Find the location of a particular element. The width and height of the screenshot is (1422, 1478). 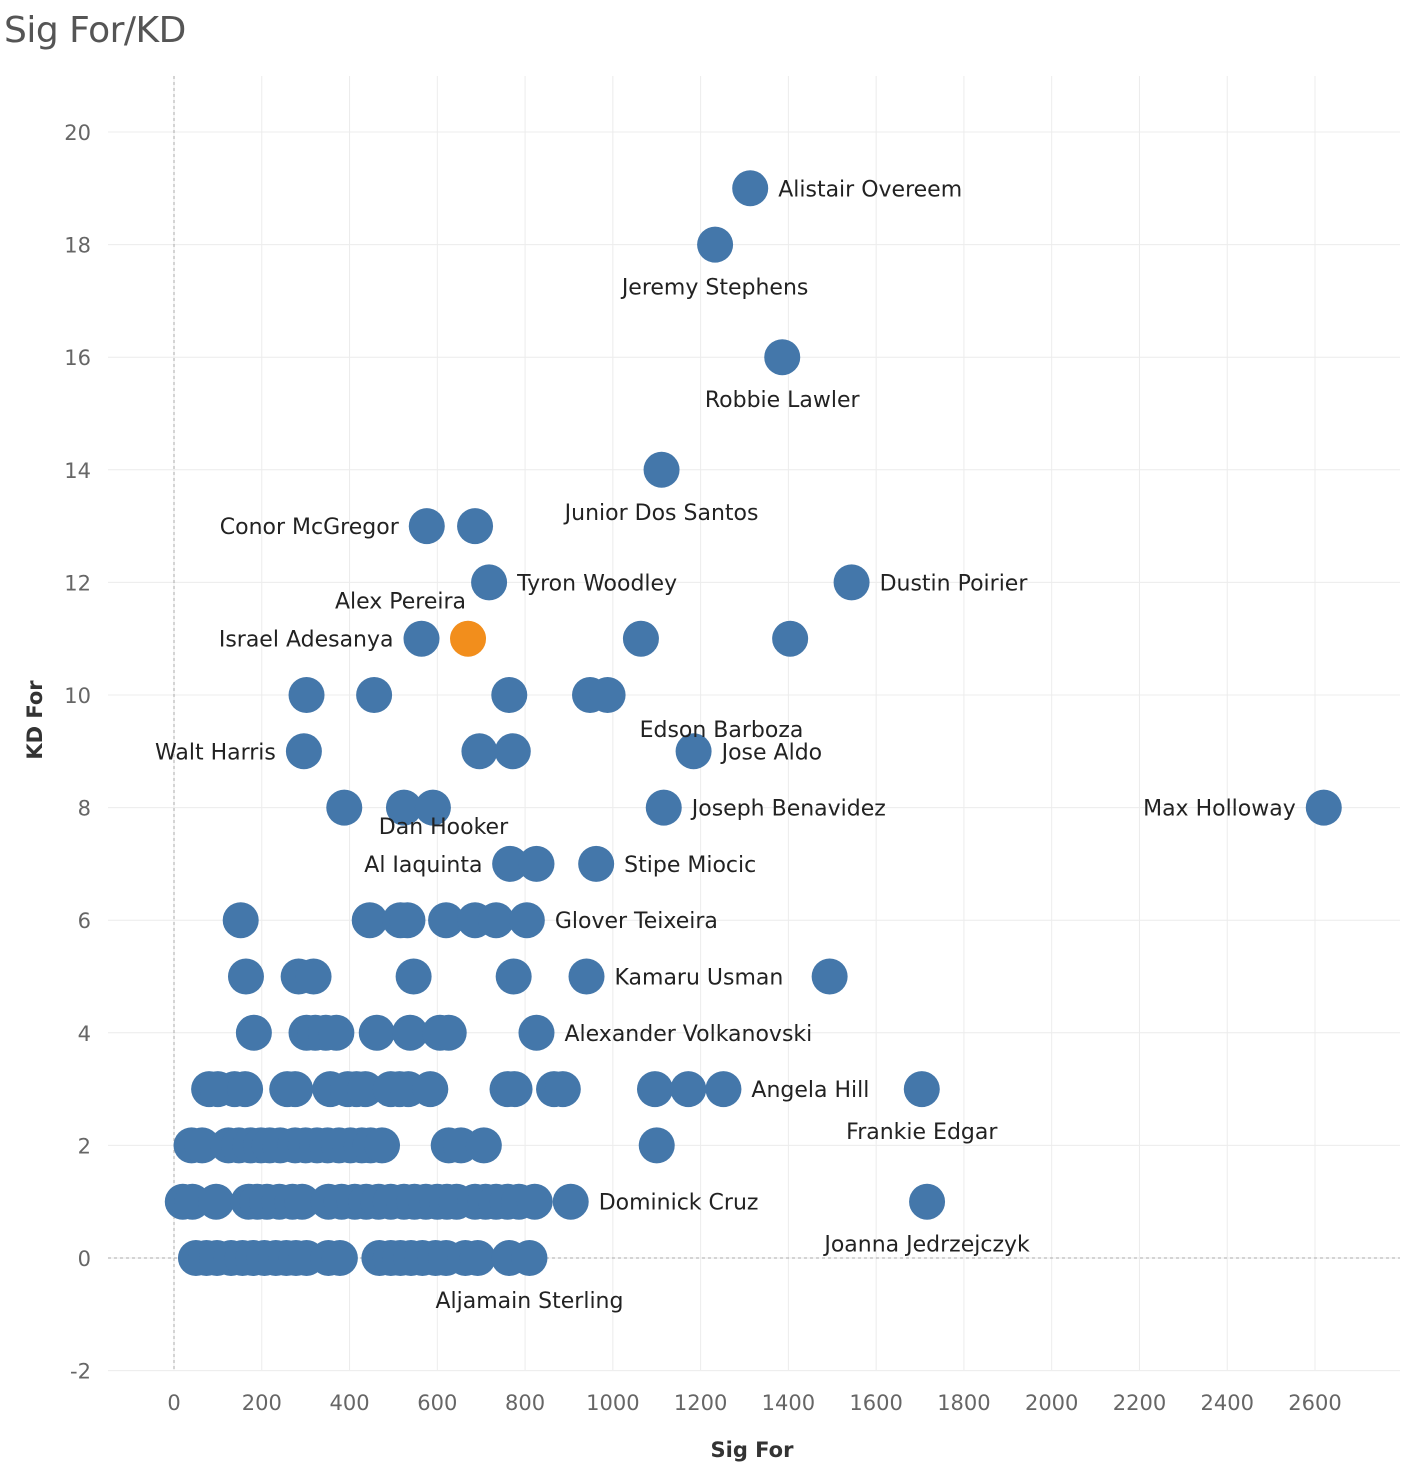

point-max-holloway is located at coordinates (1323, 807).